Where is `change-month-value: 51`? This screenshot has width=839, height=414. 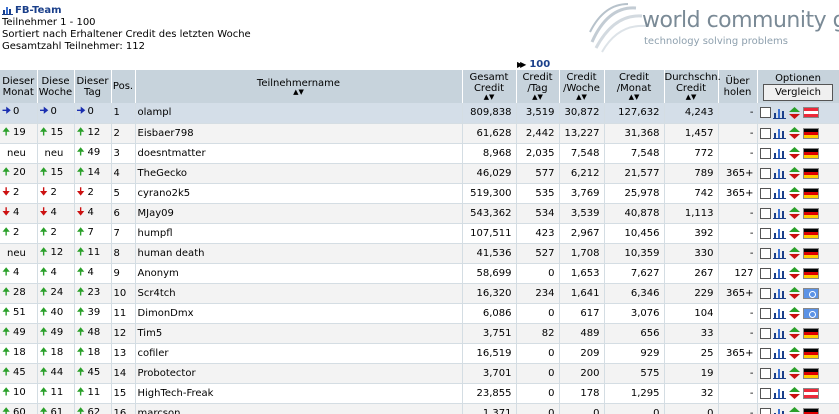
change-month-value: 51 is located at coordinates (19, 312).